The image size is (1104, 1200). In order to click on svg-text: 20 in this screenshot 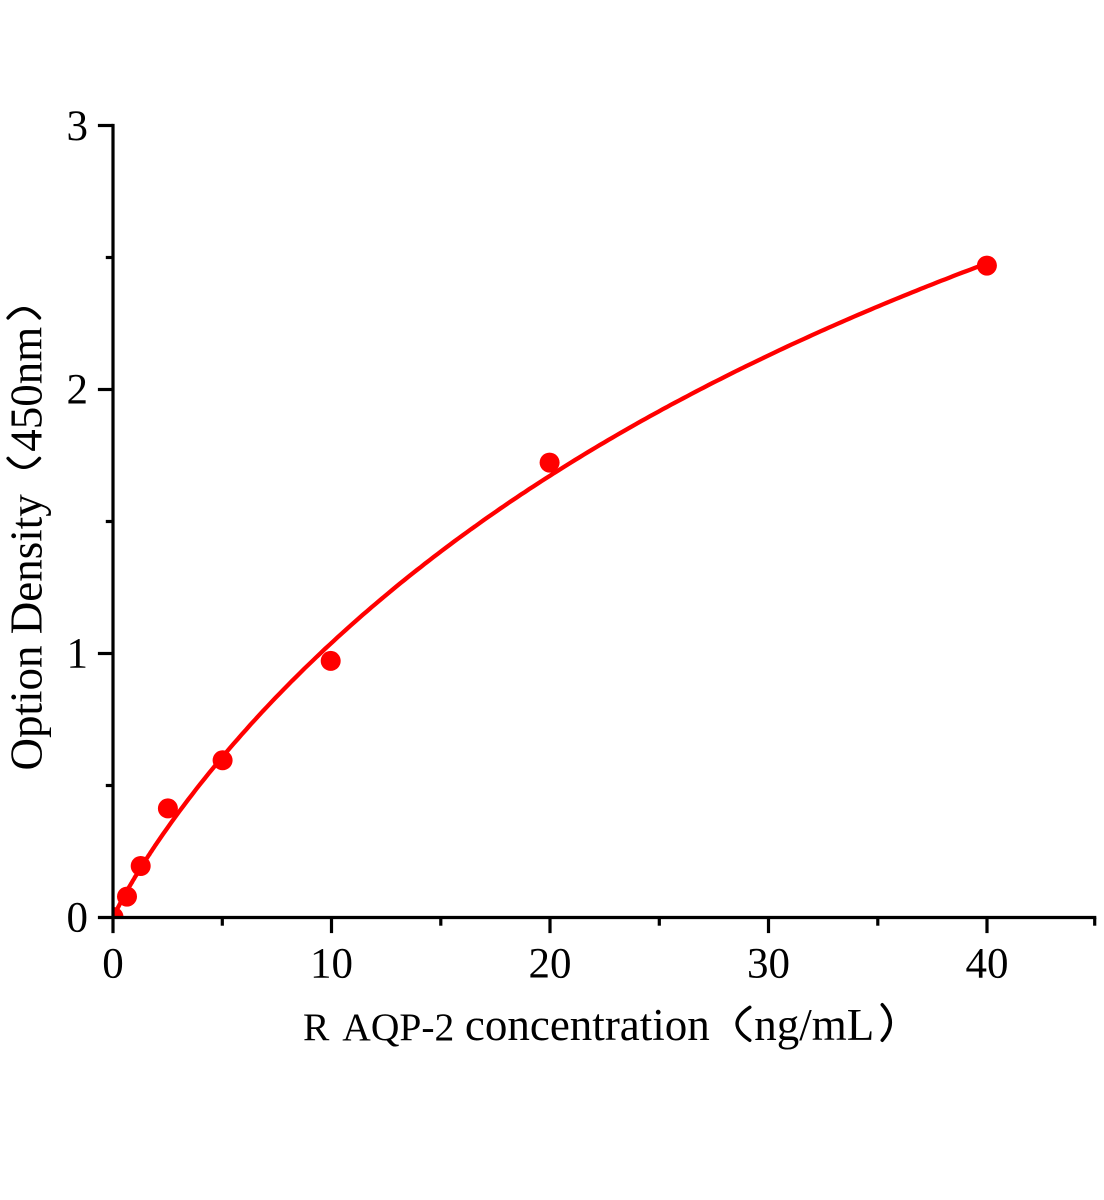, I will do `click(550, 963)`.